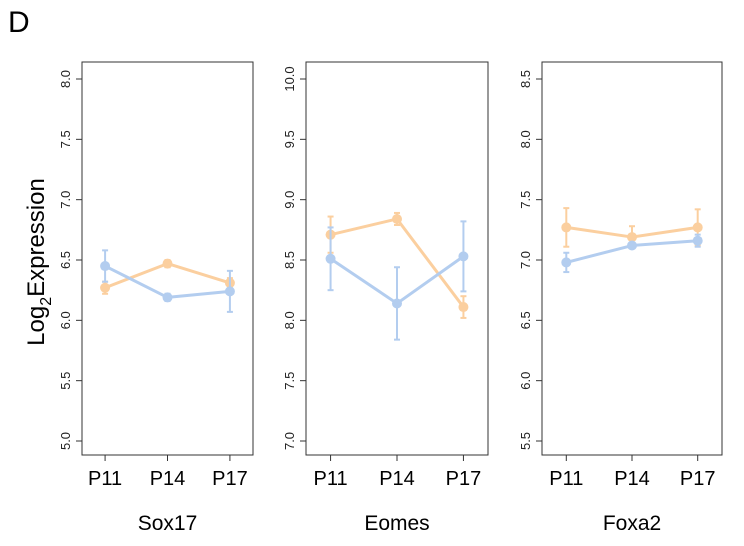 This screenshot has width=744, height=546. What do you see at coordinates (65, 441) in the screenshot?
I see `y-tick-label: 5.0` at bounding box center [65, 441].